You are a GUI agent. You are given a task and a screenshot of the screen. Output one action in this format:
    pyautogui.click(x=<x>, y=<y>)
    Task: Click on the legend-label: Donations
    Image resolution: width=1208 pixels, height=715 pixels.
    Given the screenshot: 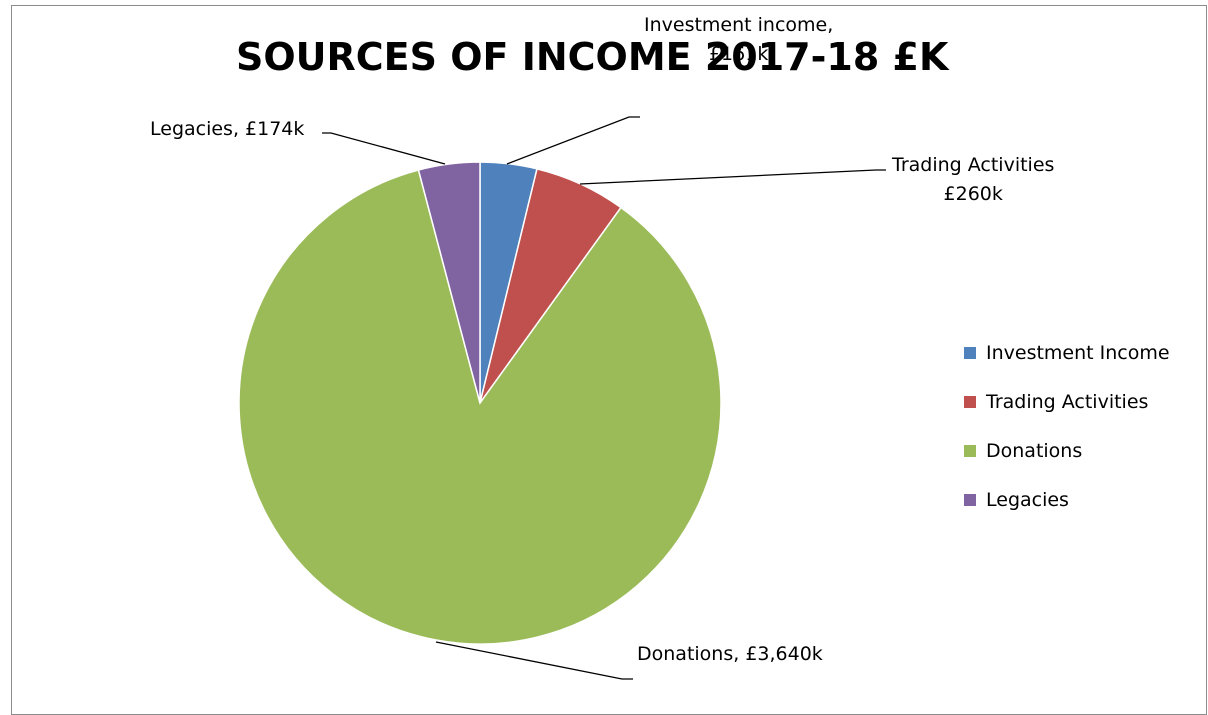 What is the action you would take?
    pyautogui.click(x=1034, y=450)
    